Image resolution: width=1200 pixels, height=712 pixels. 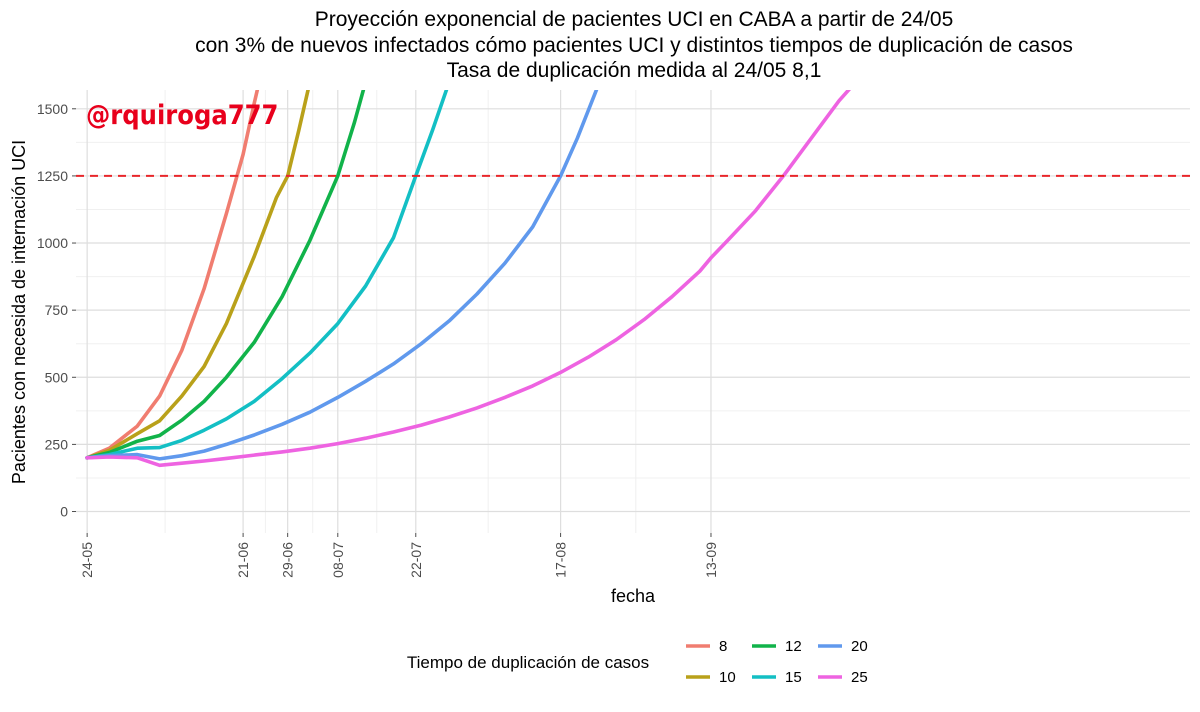 What do you see at coordinates (561, 560) in the screenshot?
I see `x-tick-label: 17-08` at bounding box center [561, 560].